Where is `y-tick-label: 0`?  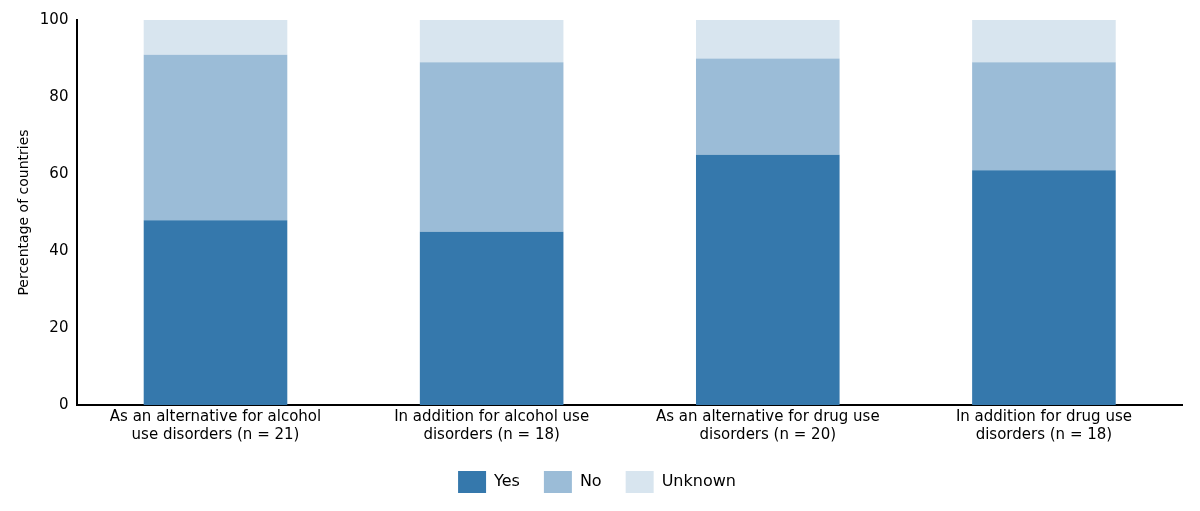
y-tick-label: 0 is located at coordinates (63, 403).